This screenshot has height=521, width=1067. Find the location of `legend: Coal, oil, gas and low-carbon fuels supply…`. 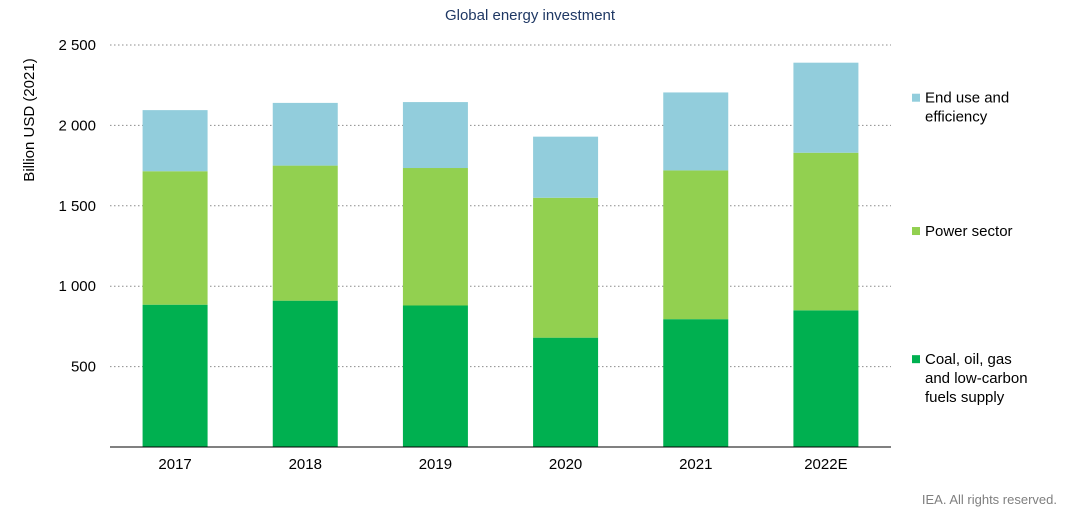

legend: Coal, oil, gas and low-carbon fuels supply… is located at coordinates (970, 248).